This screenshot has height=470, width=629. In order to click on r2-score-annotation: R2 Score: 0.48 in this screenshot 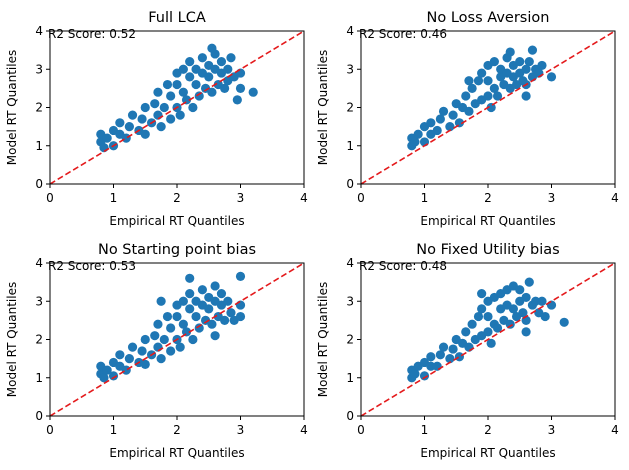, I will do `click(403, 266)`.